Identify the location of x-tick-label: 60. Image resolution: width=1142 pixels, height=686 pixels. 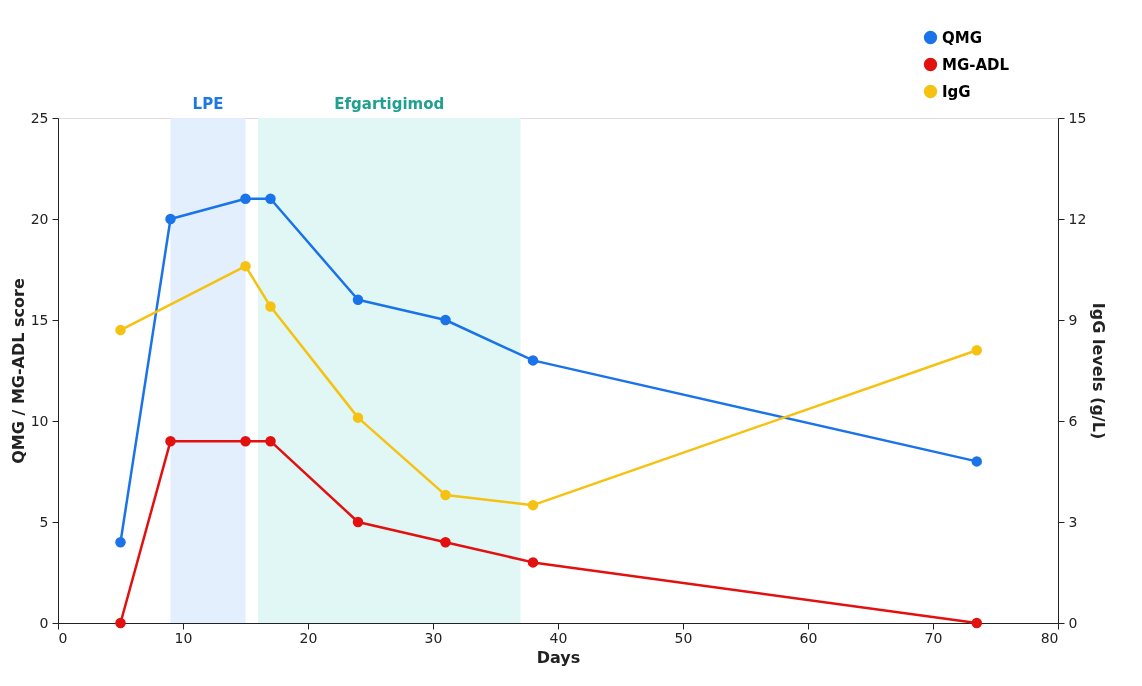
(808, 637).